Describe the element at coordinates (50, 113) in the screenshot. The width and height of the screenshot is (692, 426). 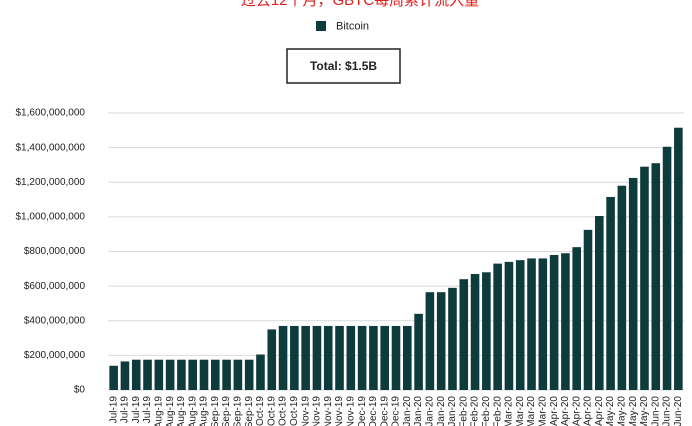
I see `y-tick-label: $1,600,000,000` at that location.